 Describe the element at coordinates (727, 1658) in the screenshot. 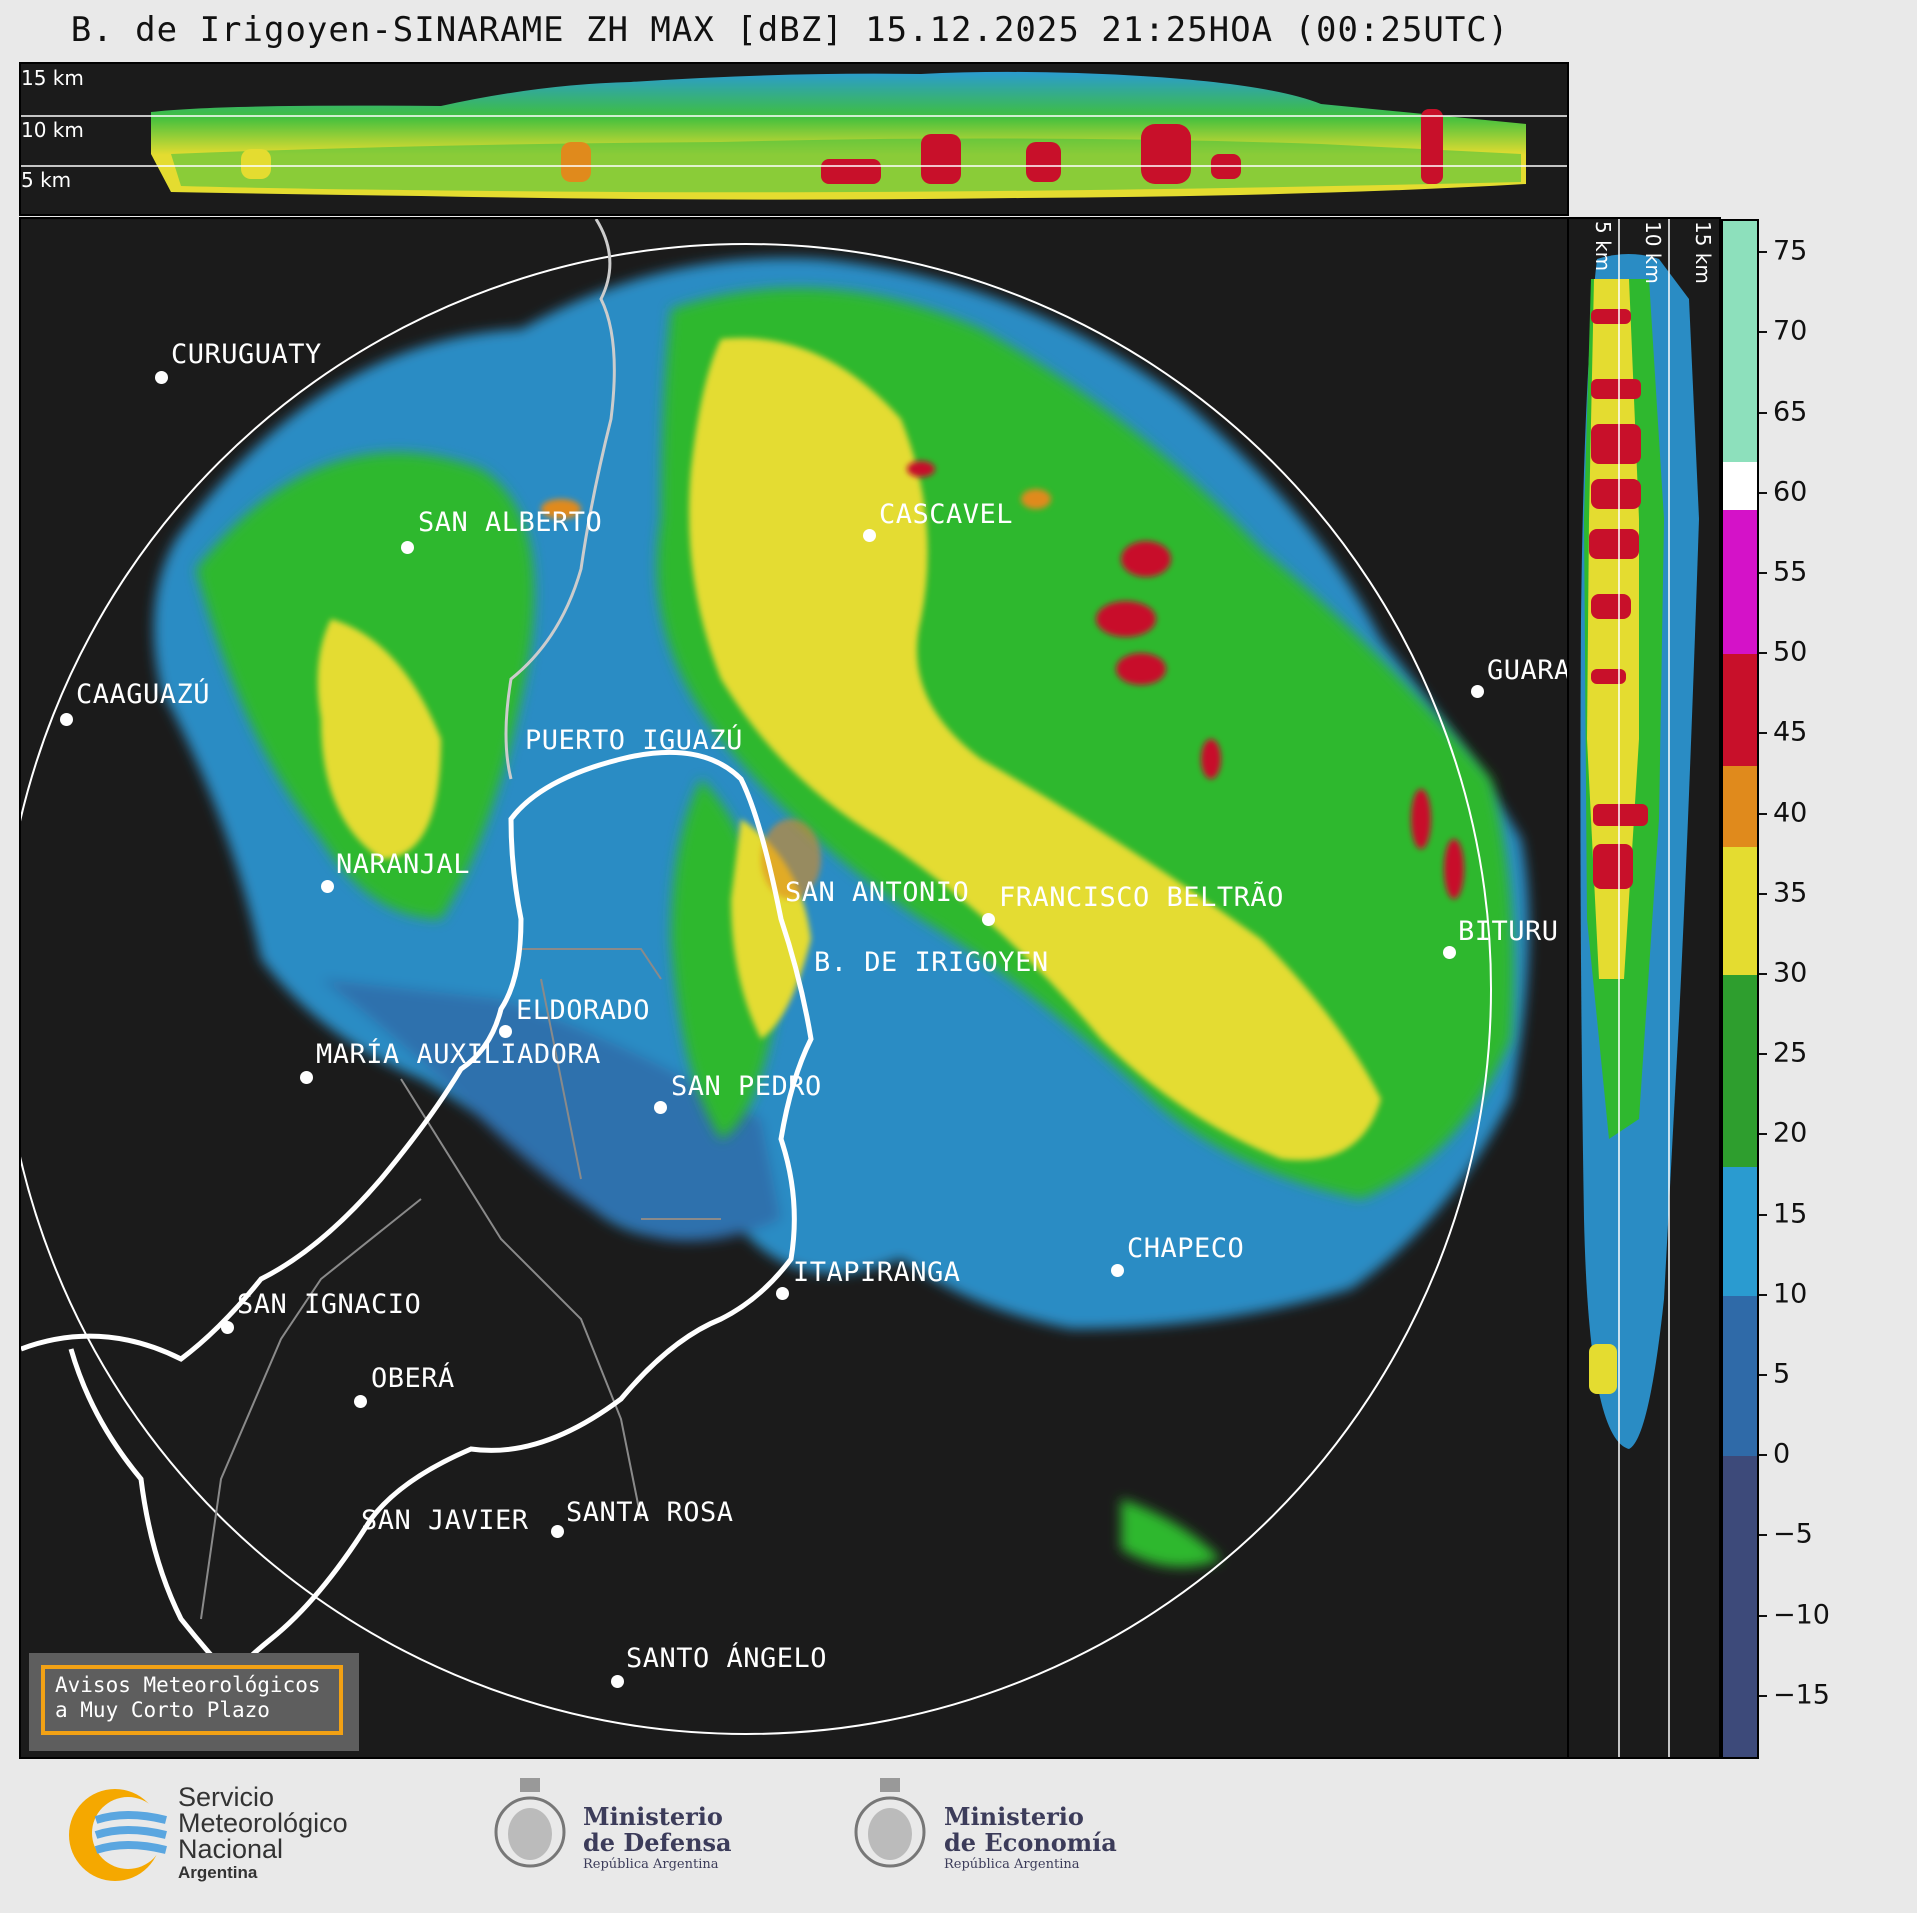

I see `city-label-santo-angelo: SANTO ÁNGELO` at that location.